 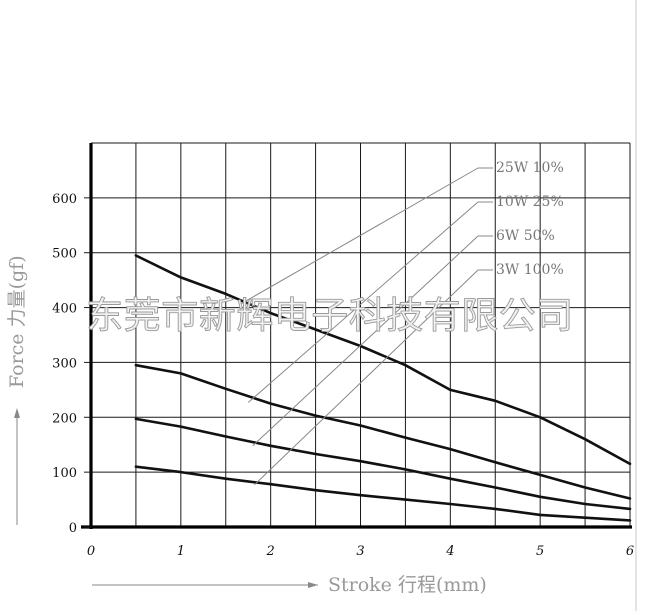 I want to click on x-tick-label: 4, so click(x=449, y=551).